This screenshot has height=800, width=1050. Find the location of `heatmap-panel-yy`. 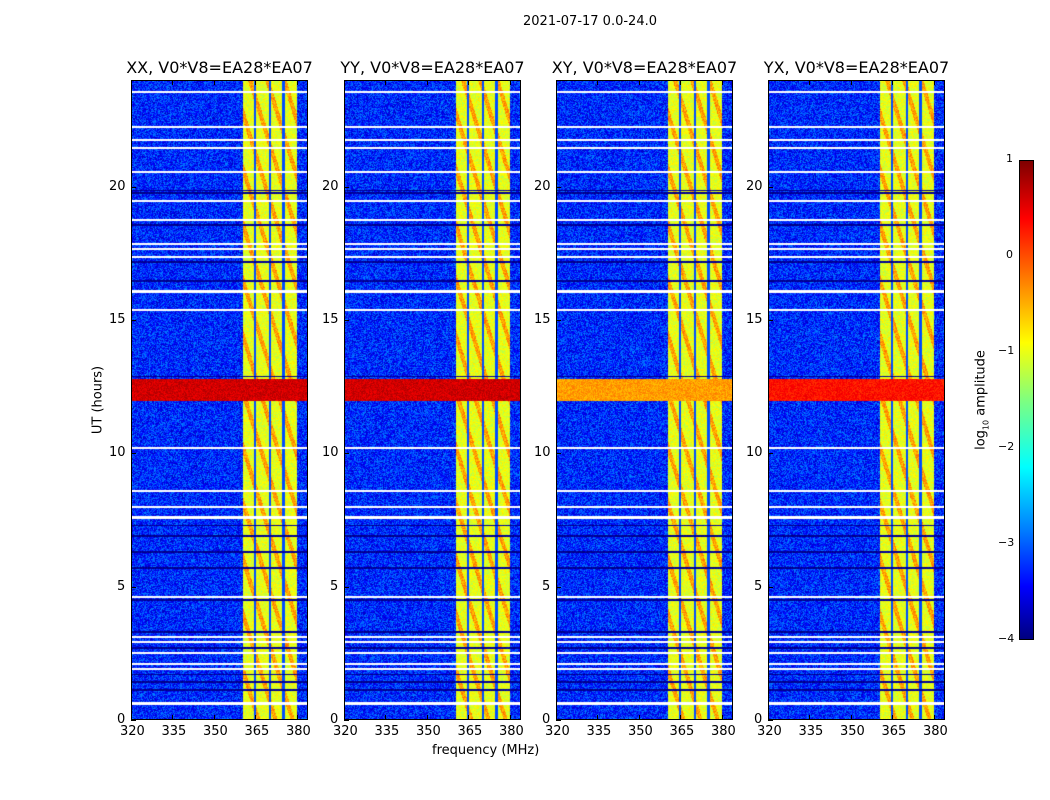

heatmap-panel-yy is located at coordinates (432, 400).